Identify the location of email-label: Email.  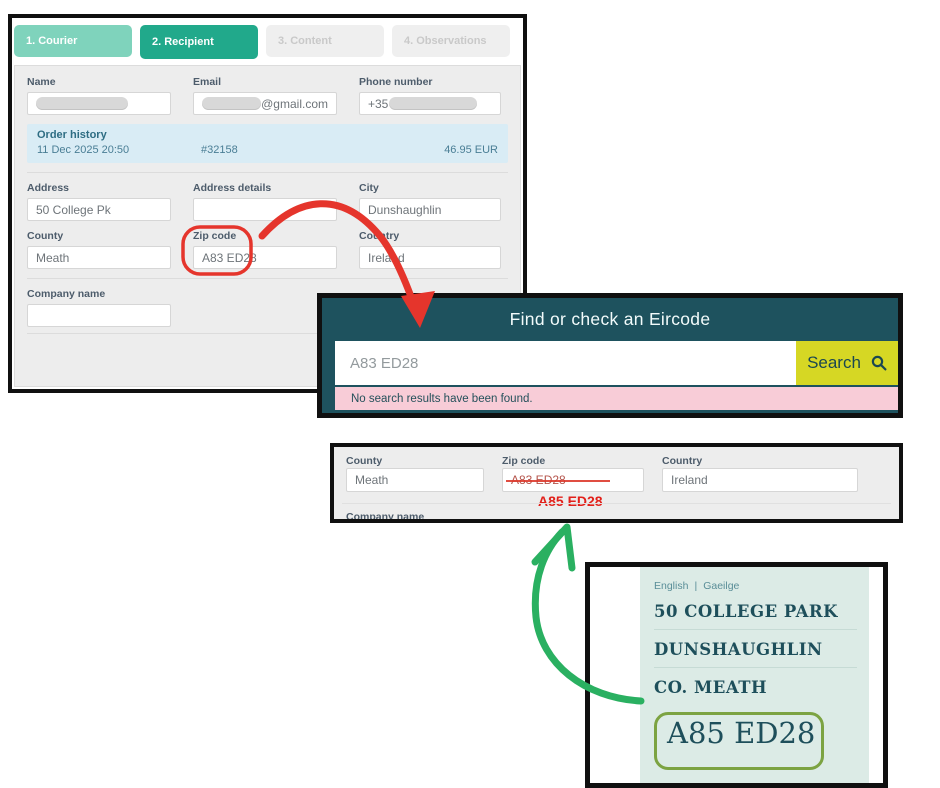
(207, 82).